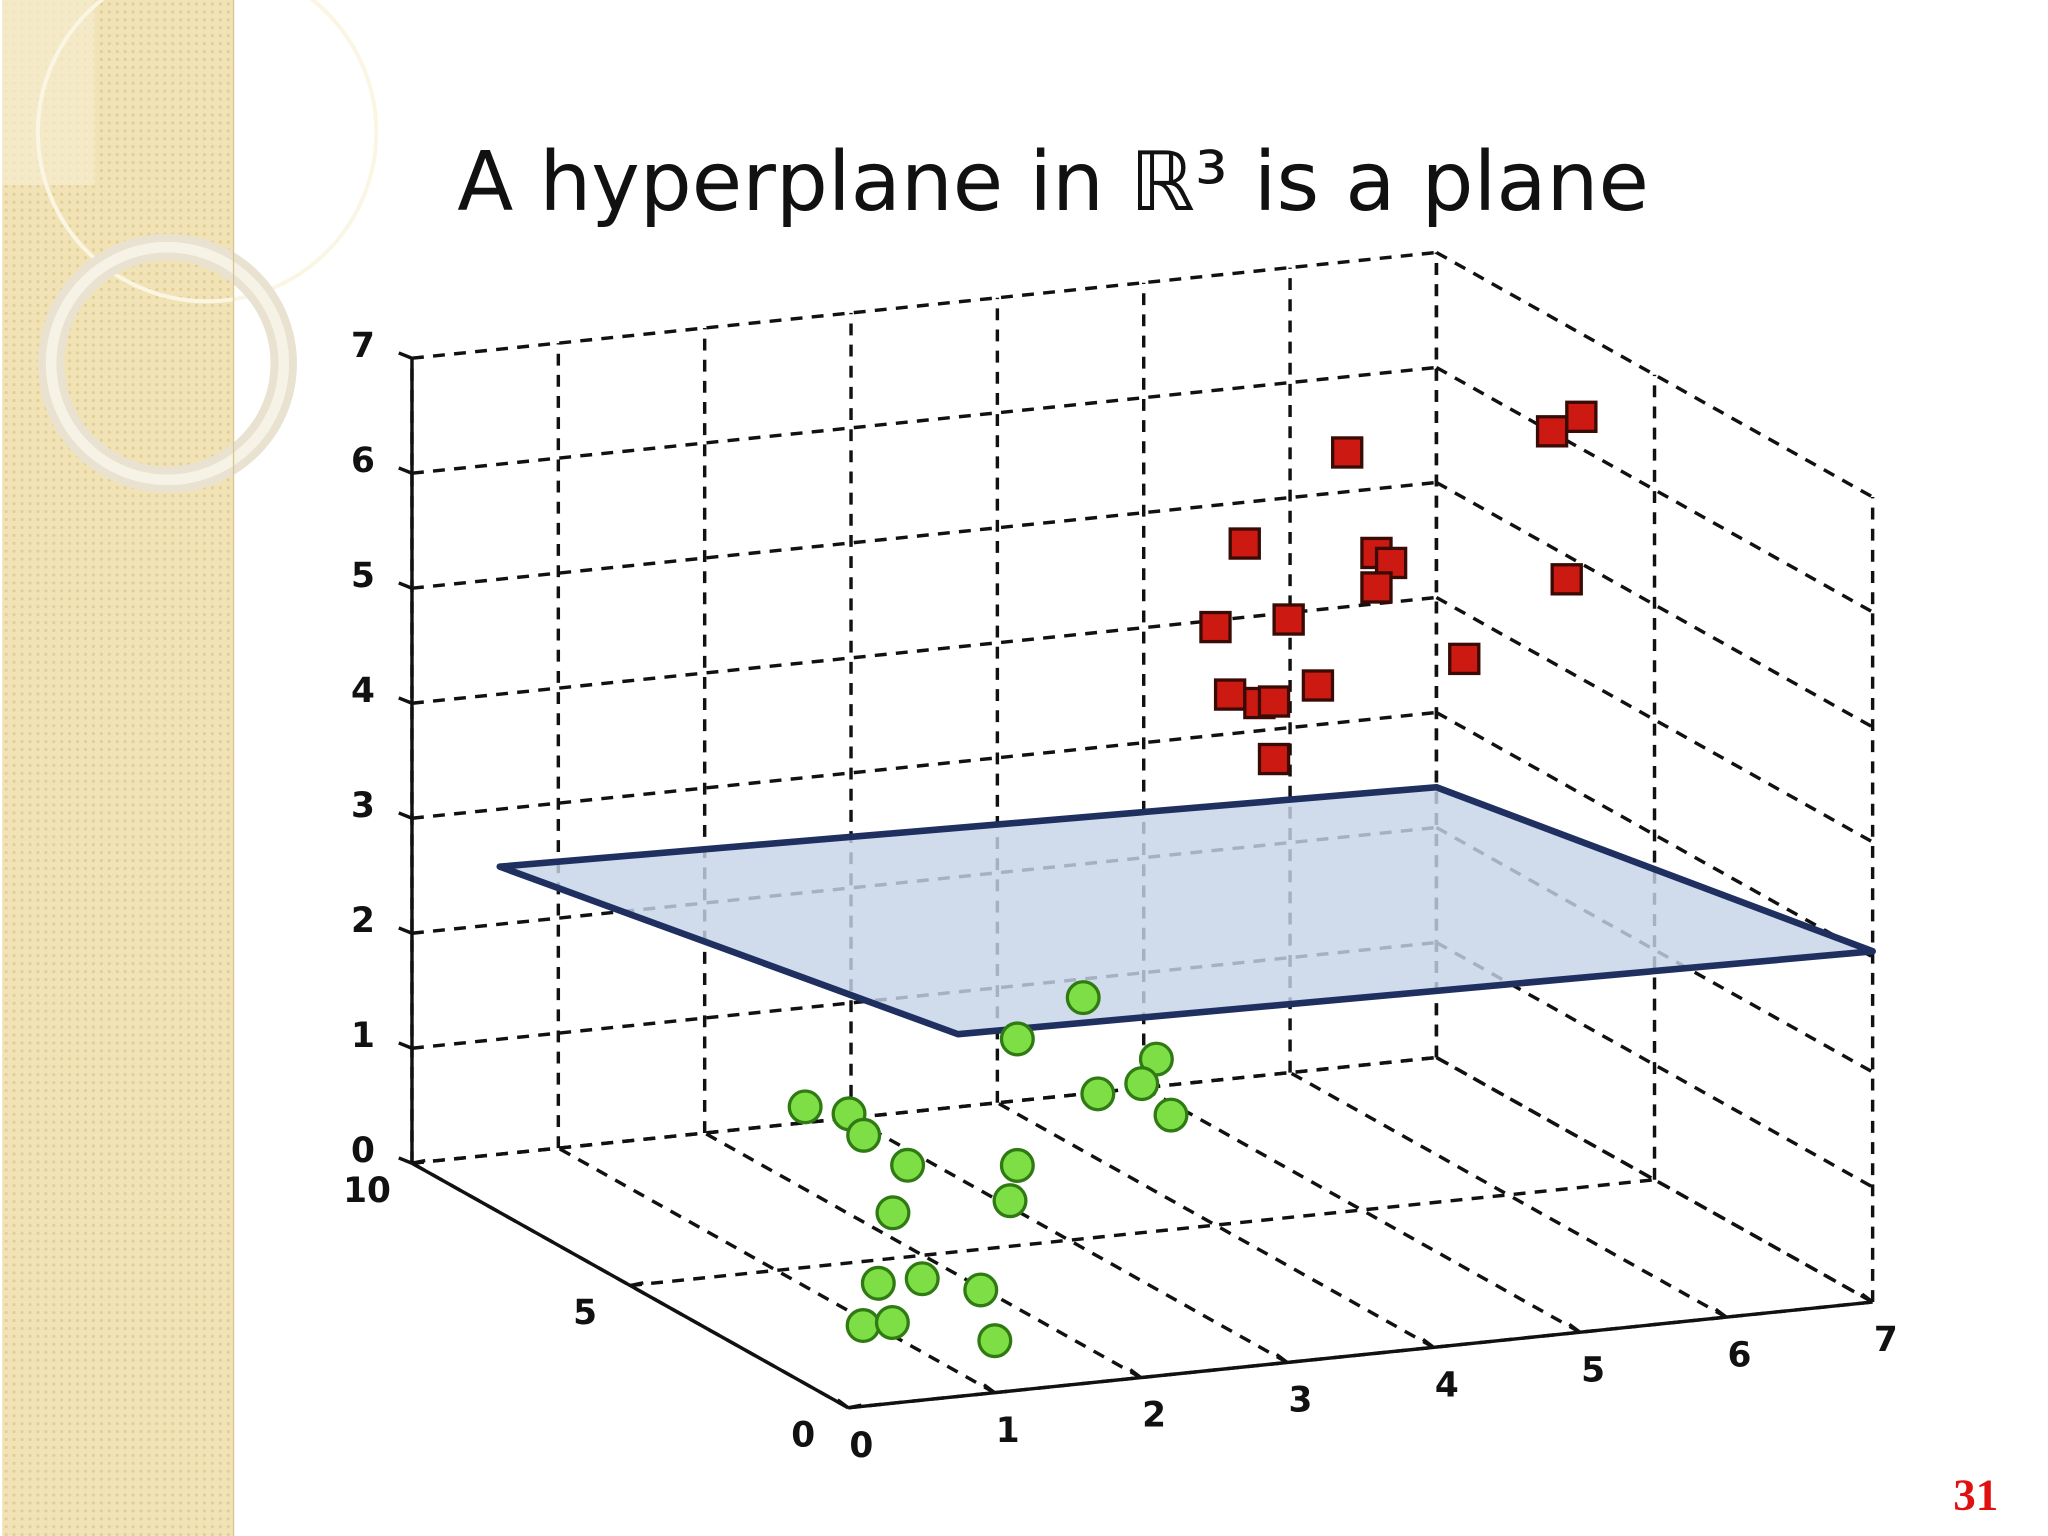  Describe the element at coordinates (585, 1313) in the screenshot. I see `y-tick-label: 5` at that location.